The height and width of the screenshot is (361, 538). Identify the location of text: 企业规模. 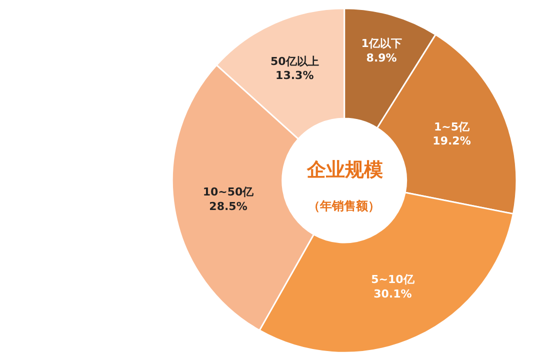
(344, 170).